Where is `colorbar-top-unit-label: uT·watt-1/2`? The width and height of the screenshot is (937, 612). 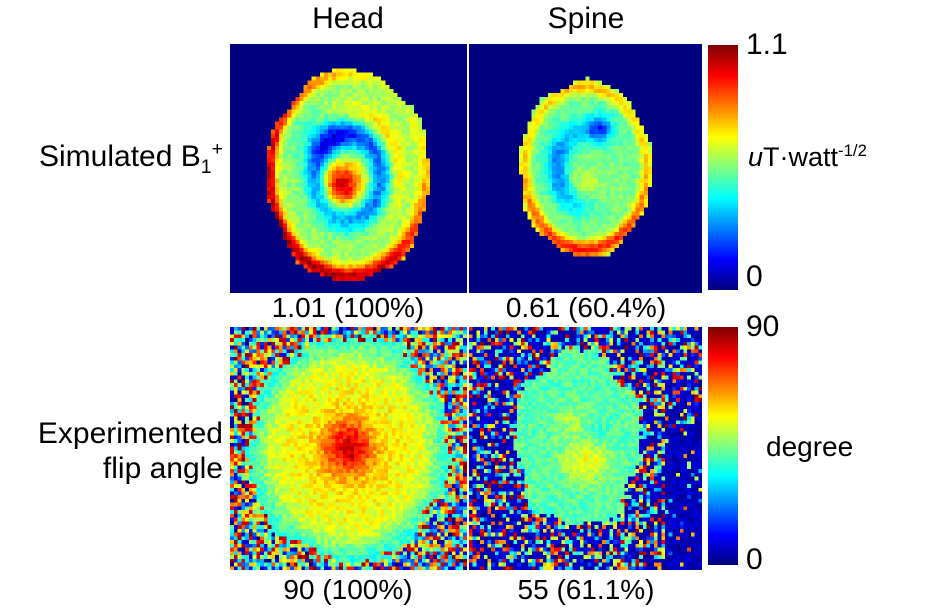
colorbar-top-unit-label: uT·watt-1/2 is located at coordinates (807, 157).